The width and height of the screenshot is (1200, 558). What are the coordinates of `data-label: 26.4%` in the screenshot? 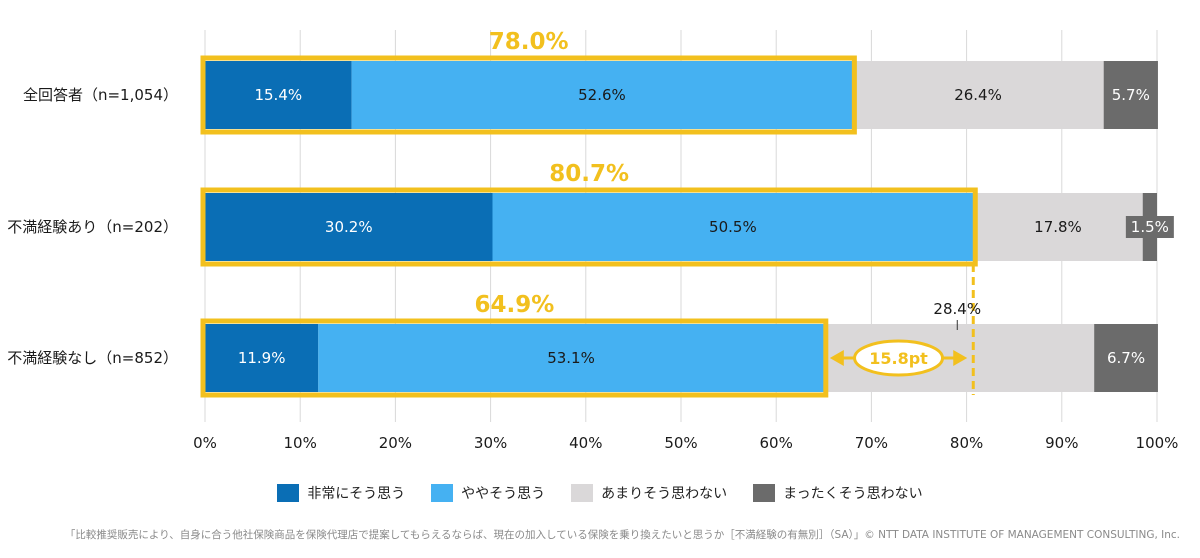 It's located at (978, 95).